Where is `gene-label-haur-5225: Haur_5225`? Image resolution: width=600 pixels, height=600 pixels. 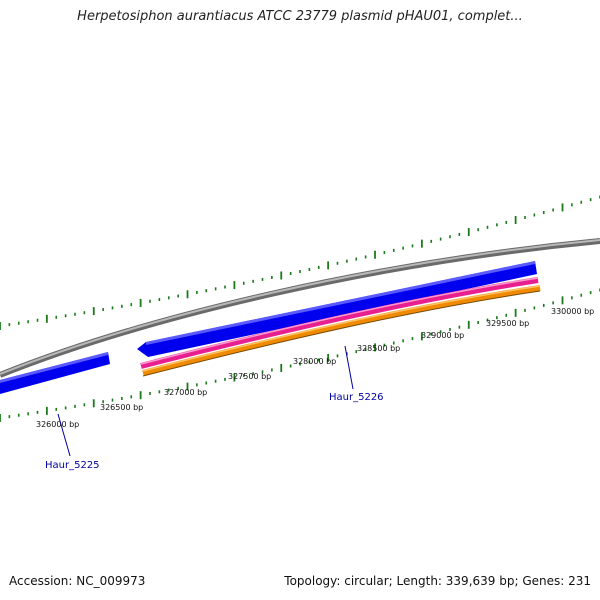
gene-label-haur-5225: Haur_5225 is located at coordinates (72, 465).